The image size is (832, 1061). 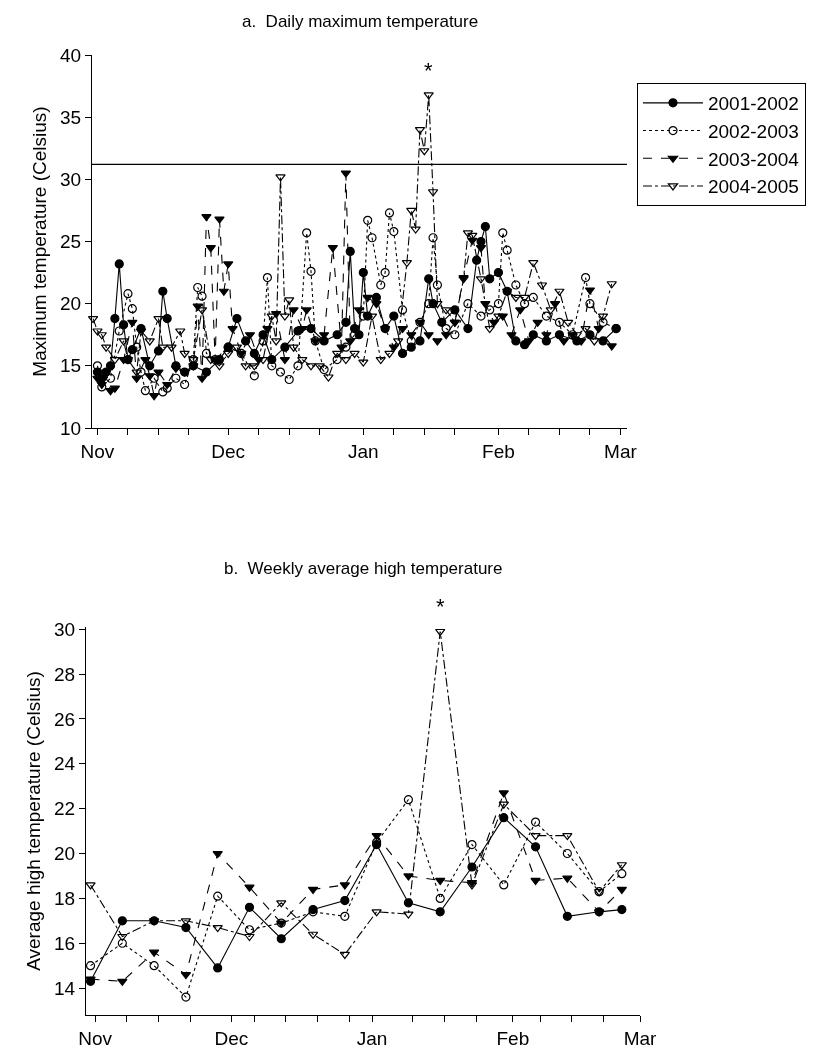 I want to click on y-tick-label: 26, so click(x=65, y=719).